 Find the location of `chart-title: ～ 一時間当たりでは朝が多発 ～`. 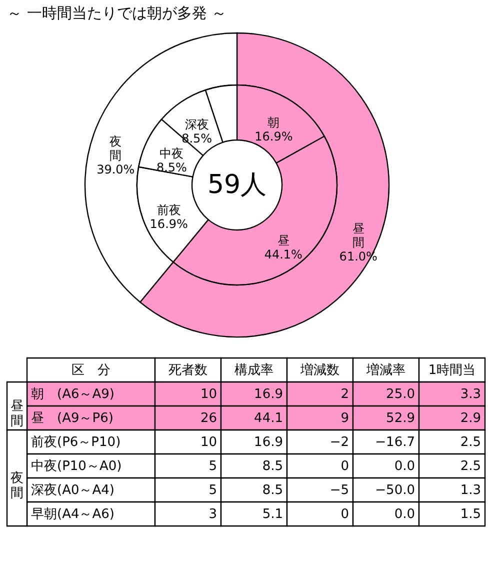

chart-title: ～ 一時間当たりでは朝が多発 ～ is located at coordinates (117, 13).